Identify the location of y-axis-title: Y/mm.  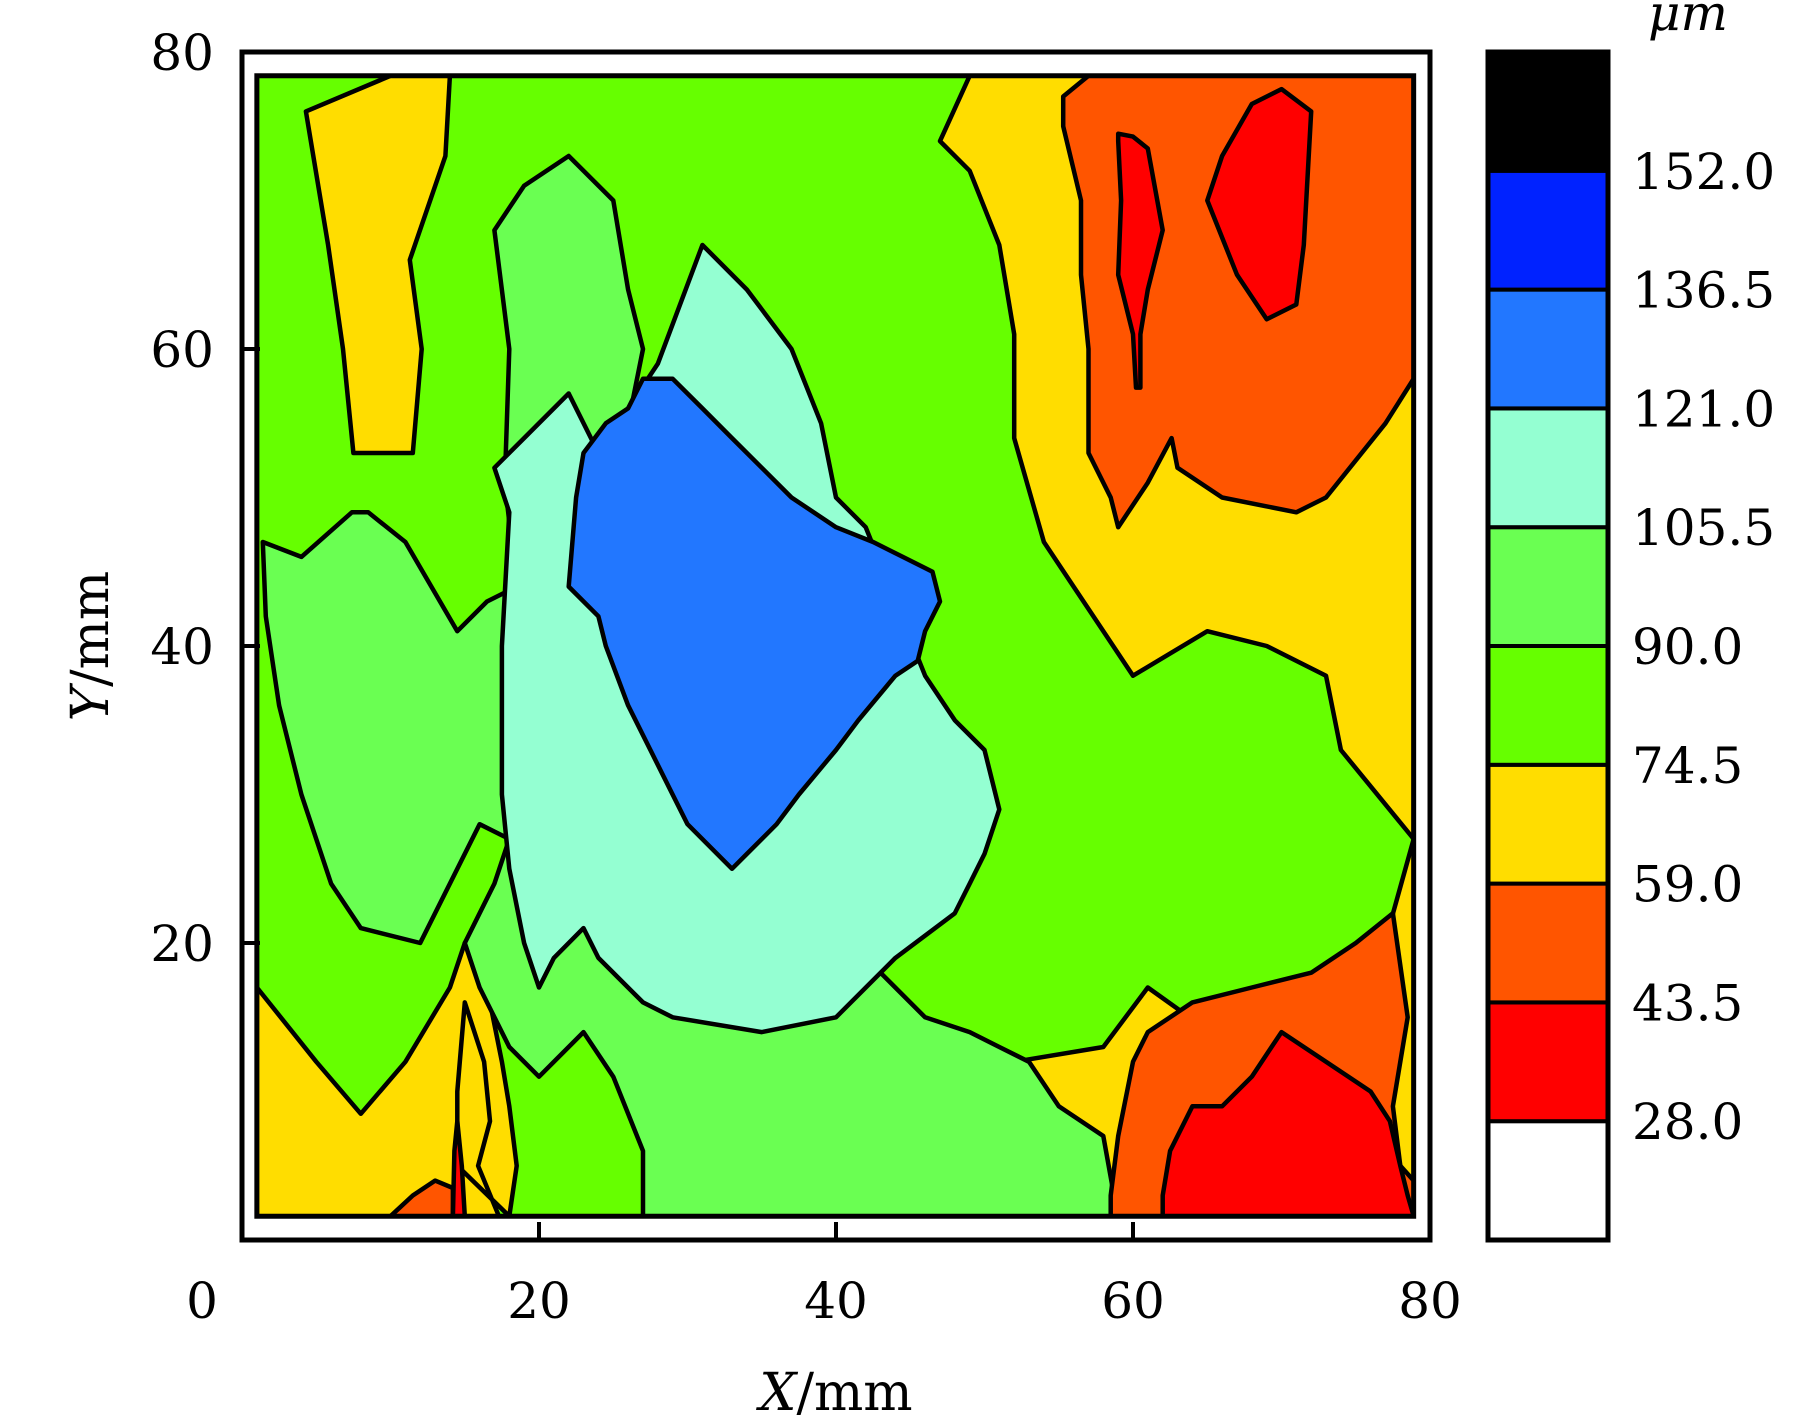
(91, 646).